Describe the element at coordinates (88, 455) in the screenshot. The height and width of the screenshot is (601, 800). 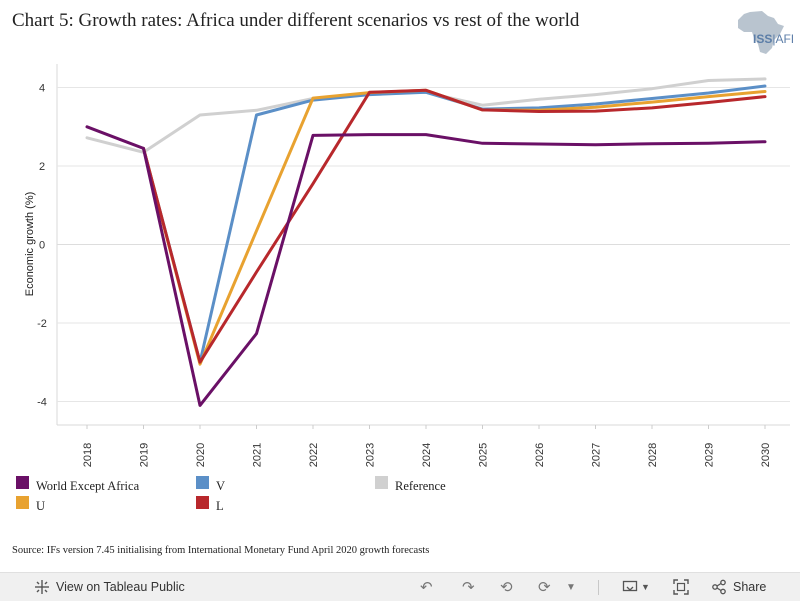
I see `x-tick-label: 2018` at that location.